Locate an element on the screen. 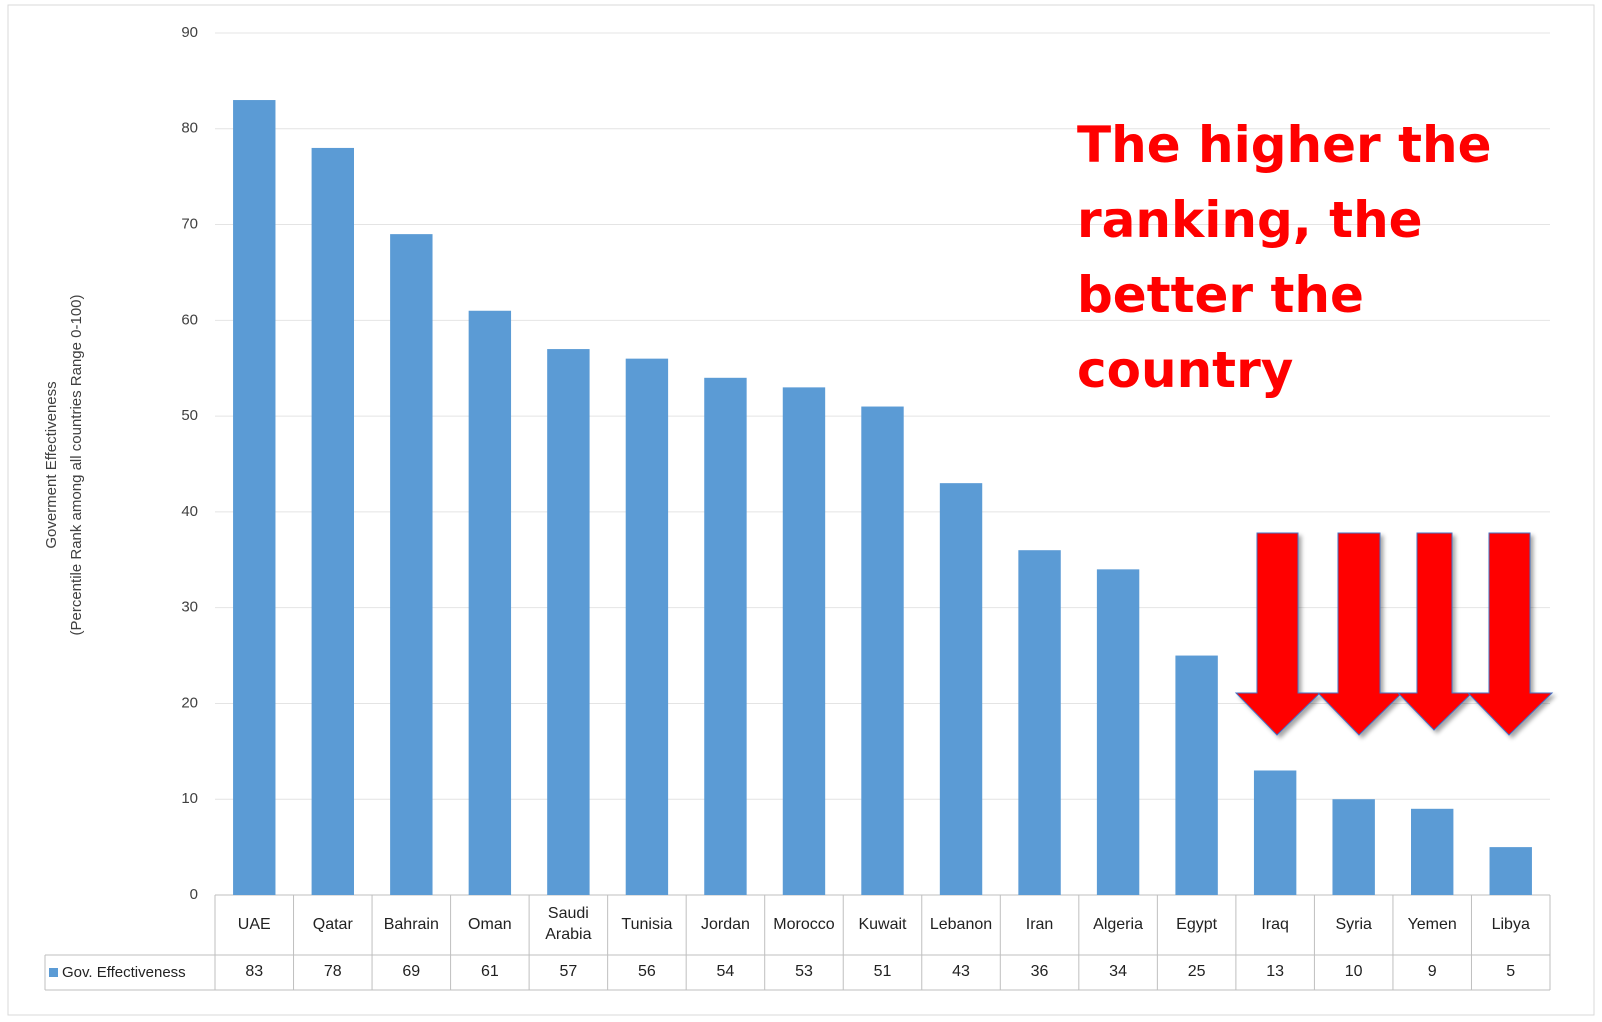 Image resolution: width=1602 pixels, height=1022 pixels. data-table-value: 43 is located at coordinates (961, 972).